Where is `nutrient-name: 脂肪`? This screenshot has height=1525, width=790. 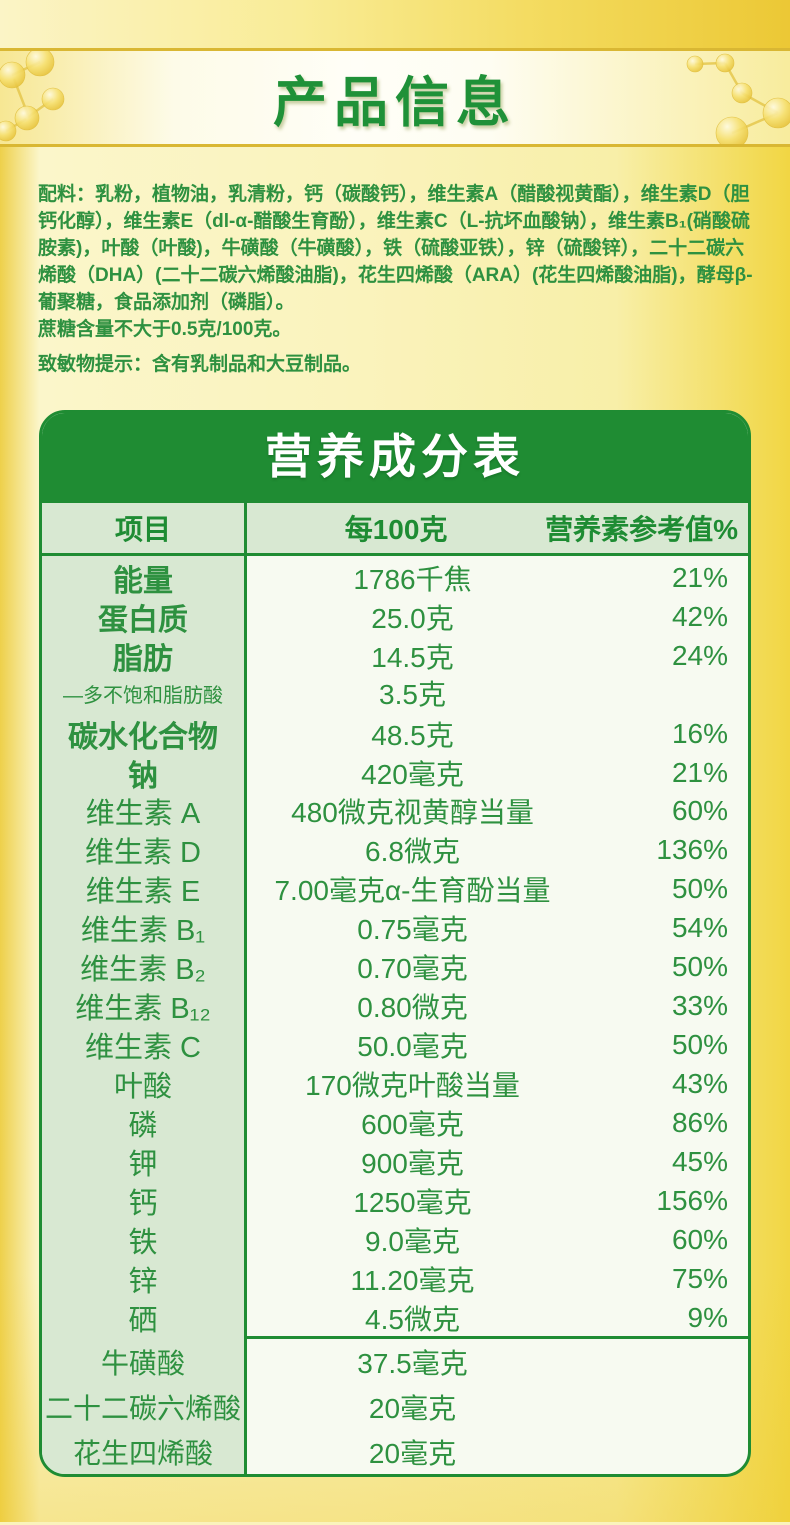 nutrient-name: 脂肪 is located at coordinates (144, 656).